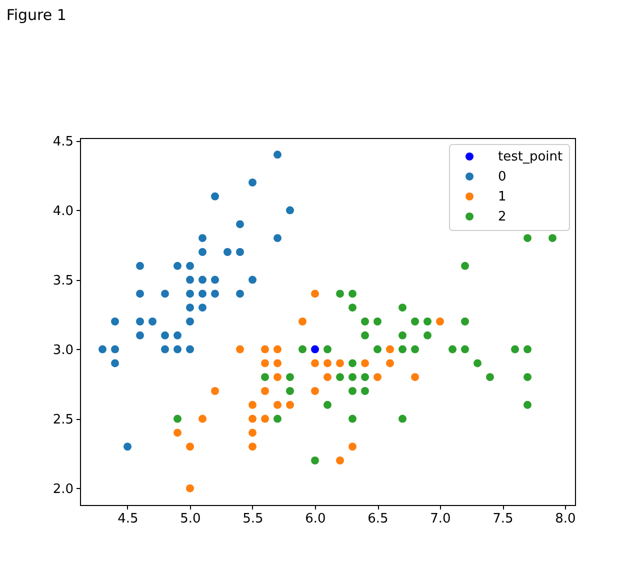 The height and width of the screenshot is (562, 638). Describe the element at coordinates (36, 15) in the screenshot. I see `chart-title: Figure 1` at that location.